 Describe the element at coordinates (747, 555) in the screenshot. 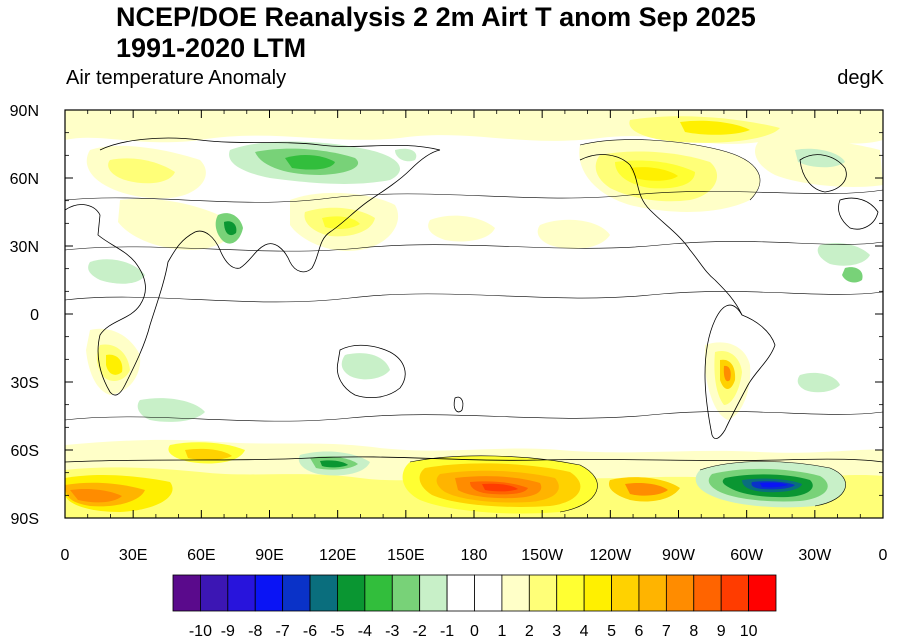

I see `x-tick-label: 60W` at that location.